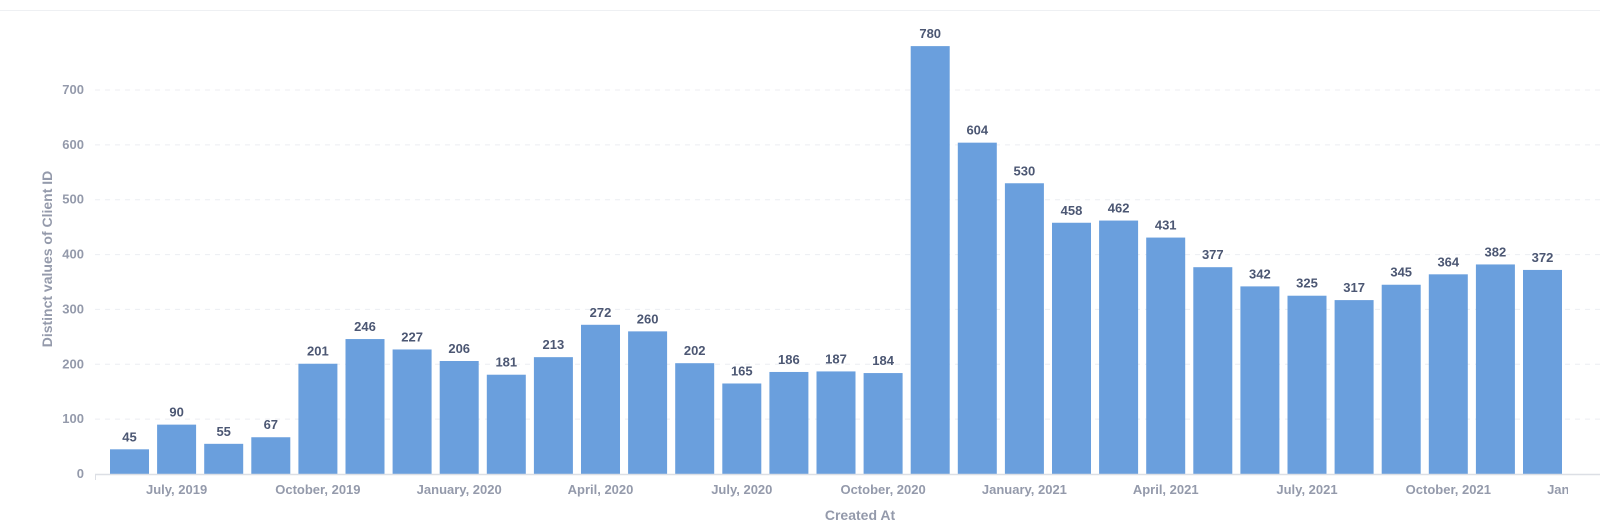 This screenshot has width=1600, height=530. What do you see at coordinates (1448, 261) in the screenshot?
I see `data-label: 364` at bounding box center [1448, 261].